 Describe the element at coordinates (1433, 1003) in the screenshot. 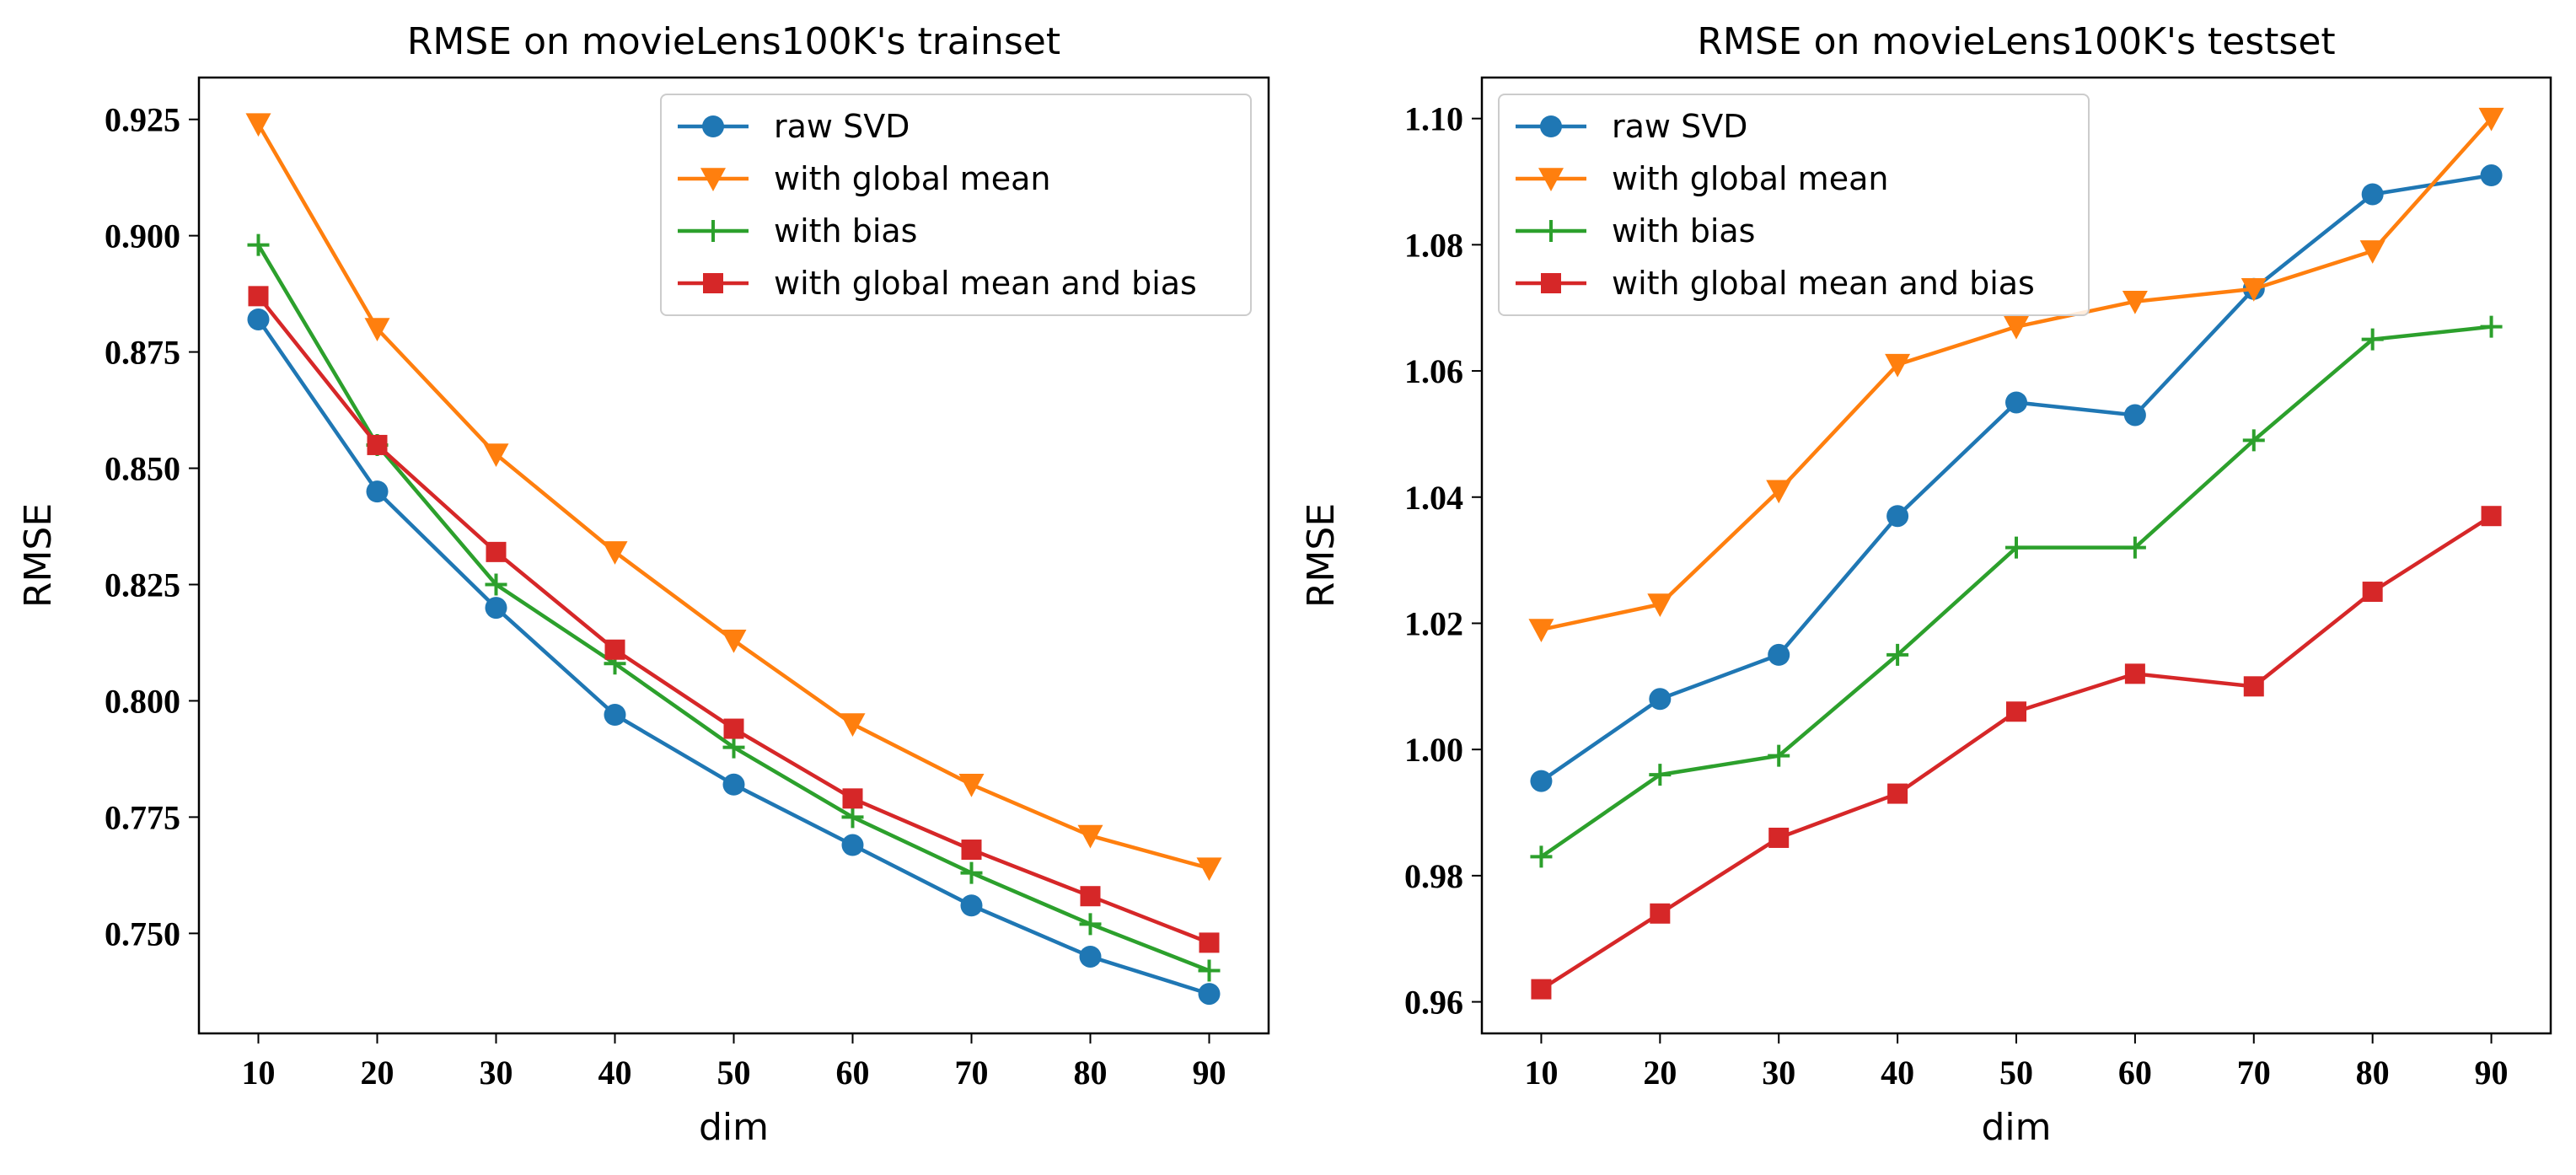

I see `y-tick-label: 0.96` at that location.